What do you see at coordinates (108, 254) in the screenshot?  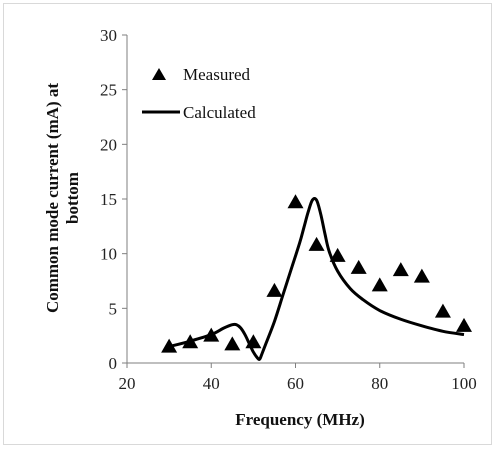 I see `y-tick-label: 10` at bounding box center [108, 254].